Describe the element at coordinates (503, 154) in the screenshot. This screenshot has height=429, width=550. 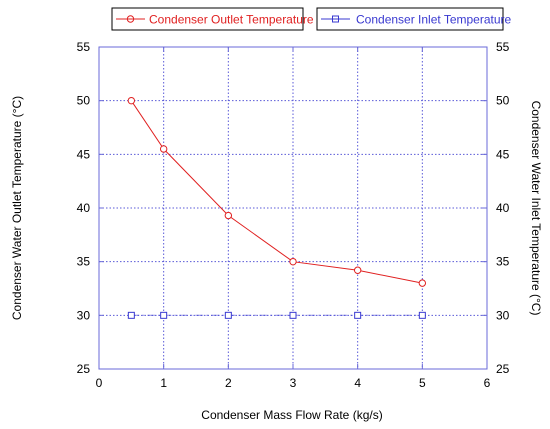
I see `y-right-tick-label: 45` at that location.